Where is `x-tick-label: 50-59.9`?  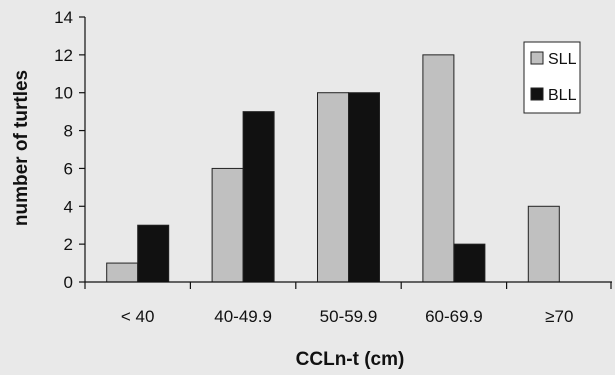
x-tick-label: 50-59.9 is located at coordinates (349, 316).